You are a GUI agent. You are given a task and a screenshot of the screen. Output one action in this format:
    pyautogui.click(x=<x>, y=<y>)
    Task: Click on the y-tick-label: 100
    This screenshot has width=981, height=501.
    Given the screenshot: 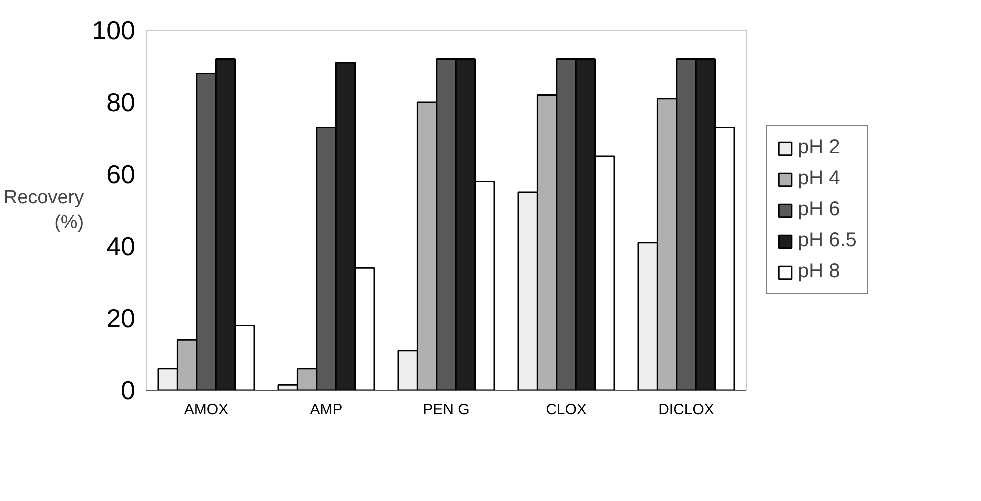 What is the action you would take?
    pyautogui.click(x=114, y=31)
    